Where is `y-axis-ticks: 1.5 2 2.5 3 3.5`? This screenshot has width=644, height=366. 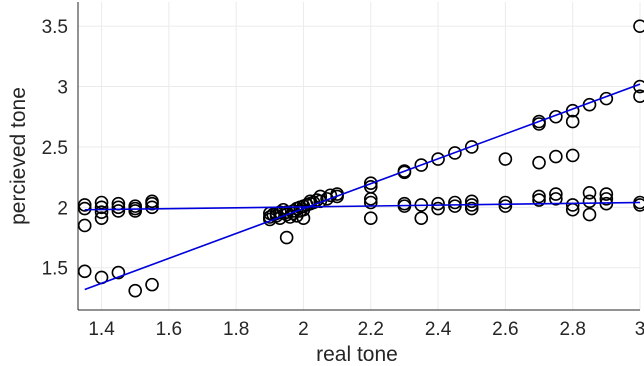 y-axis-ticks: 1.5 2 2.5 3 3.5 is located at coordinates (55, 148).